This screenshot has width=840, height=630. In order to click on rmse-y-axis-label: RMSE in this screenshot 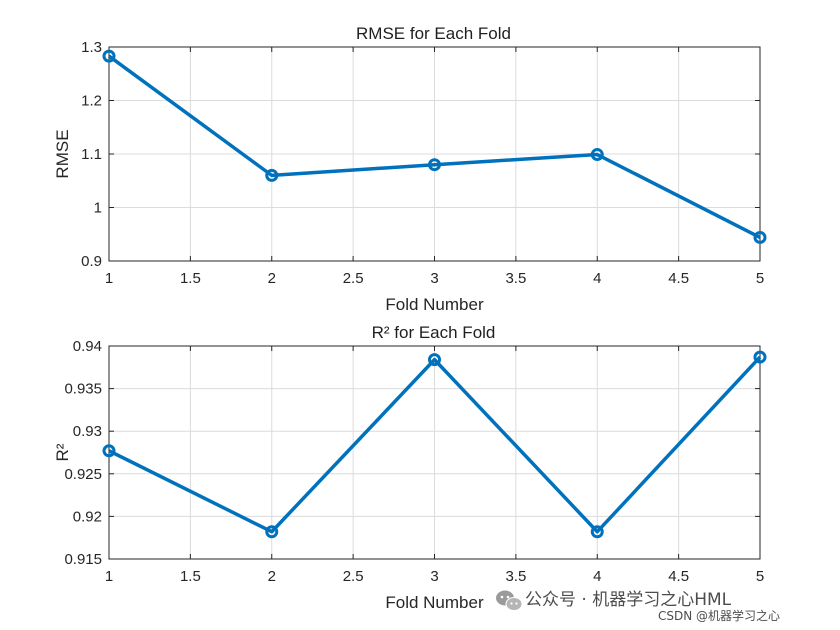, I will do `click(62, 153)`.